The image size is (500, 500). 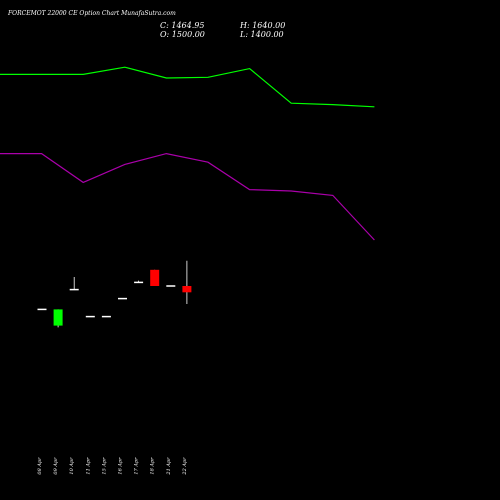 I want to click on x-tick-label-2: 10 Apr, so click(x=72, y=466).